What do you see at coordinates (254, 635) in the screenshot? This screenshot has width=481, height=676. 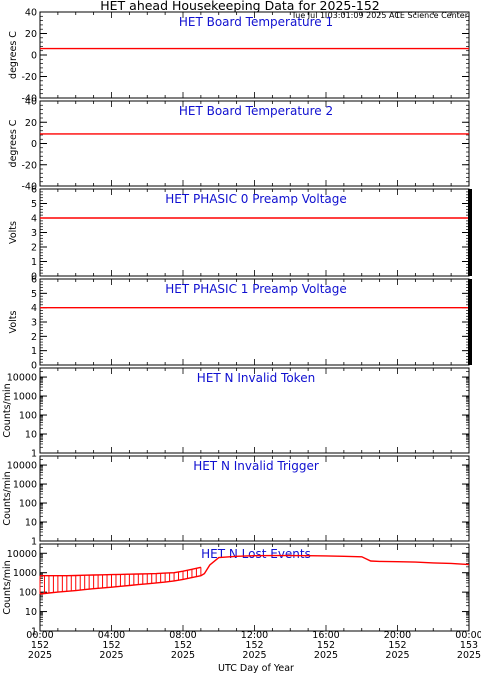 I see `x-tick-label: 12:00` at bounding box center [254, 635].